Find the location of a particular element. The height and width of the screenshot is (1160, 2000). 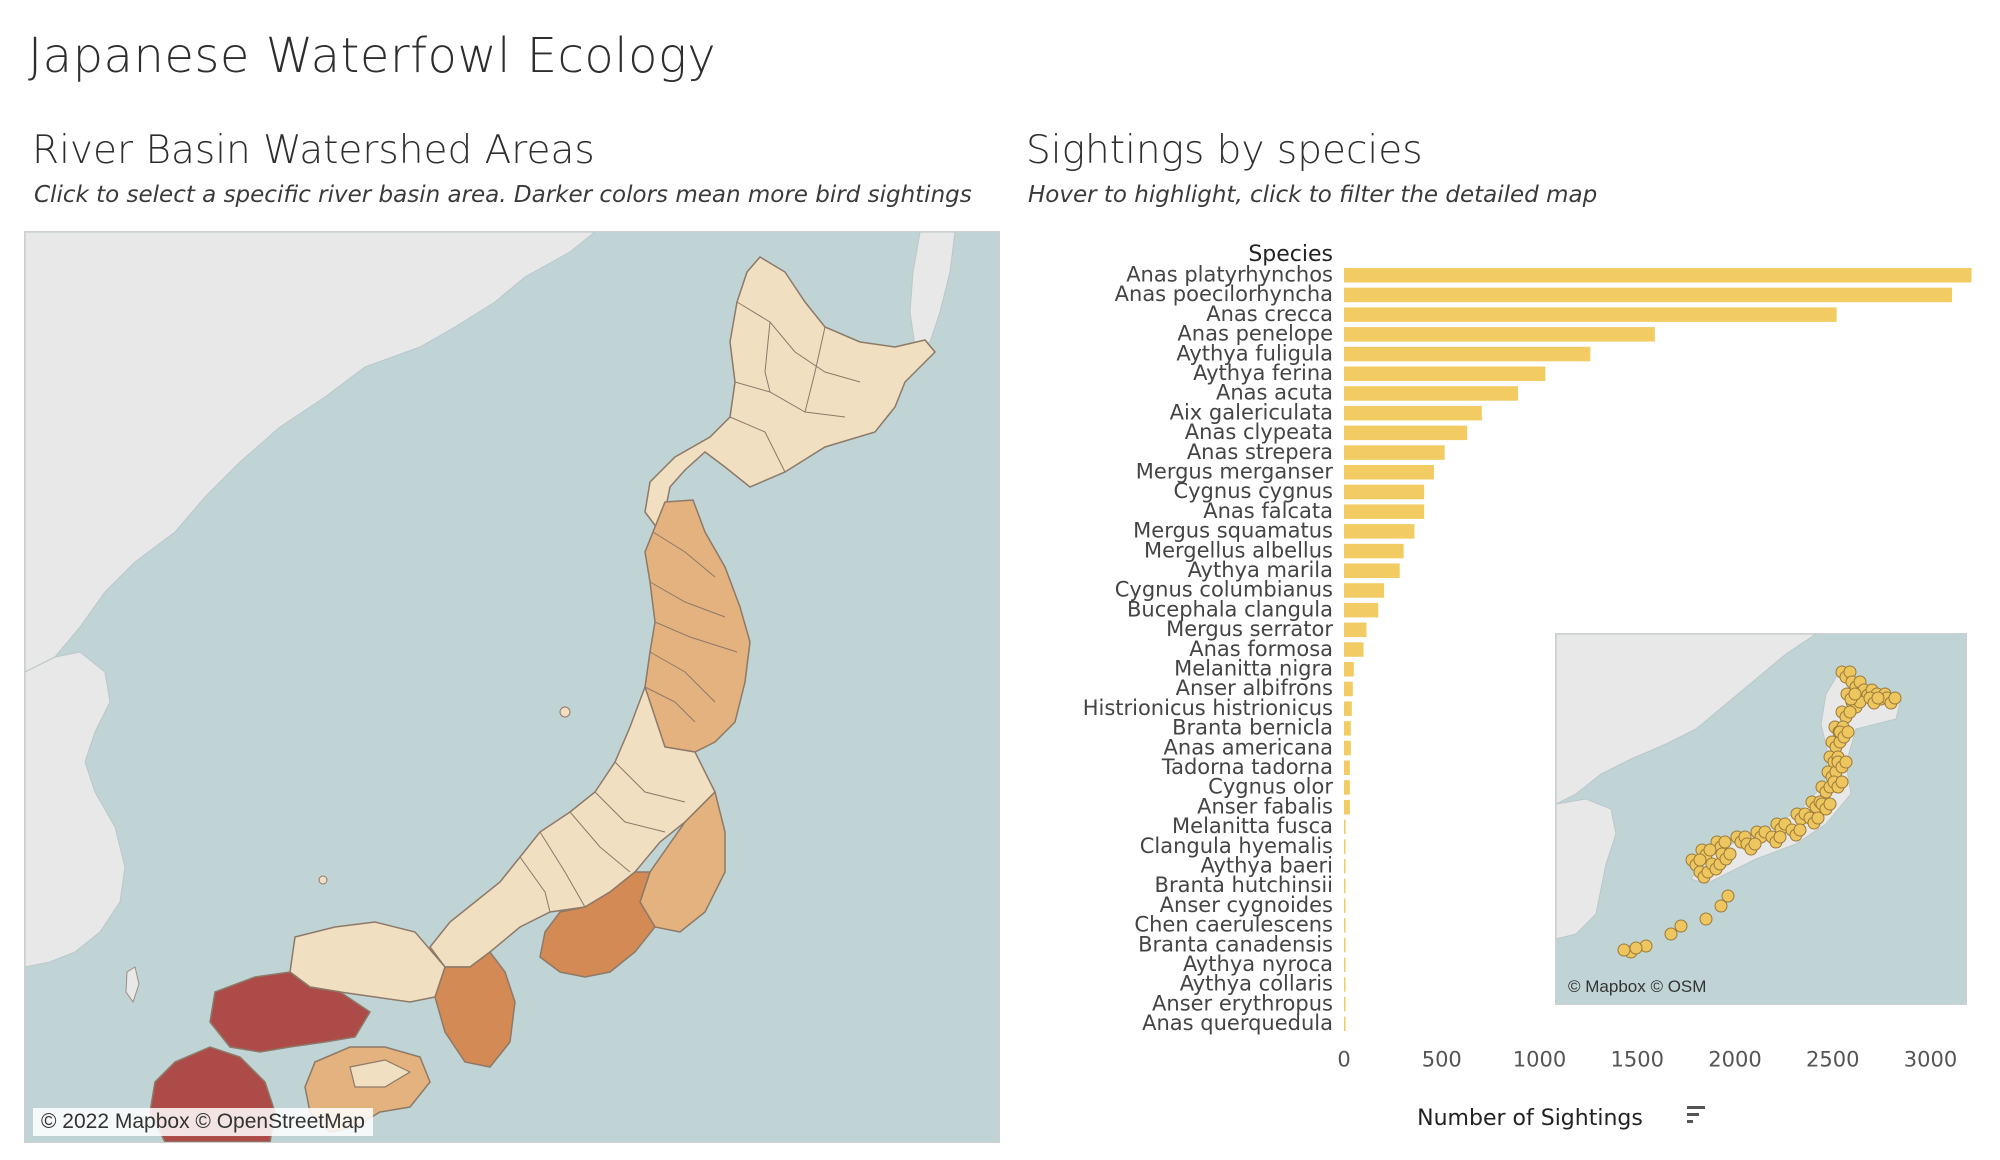

sort-icon is located at coordinates (1696, 1114).